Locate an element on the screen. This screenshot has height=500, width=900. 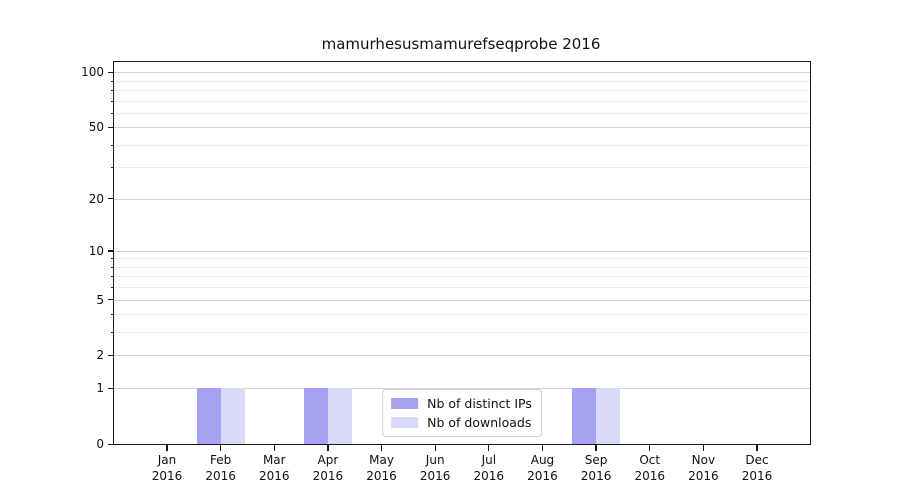
legend-label: Nb of downloads is located at coordinates (479, 422).